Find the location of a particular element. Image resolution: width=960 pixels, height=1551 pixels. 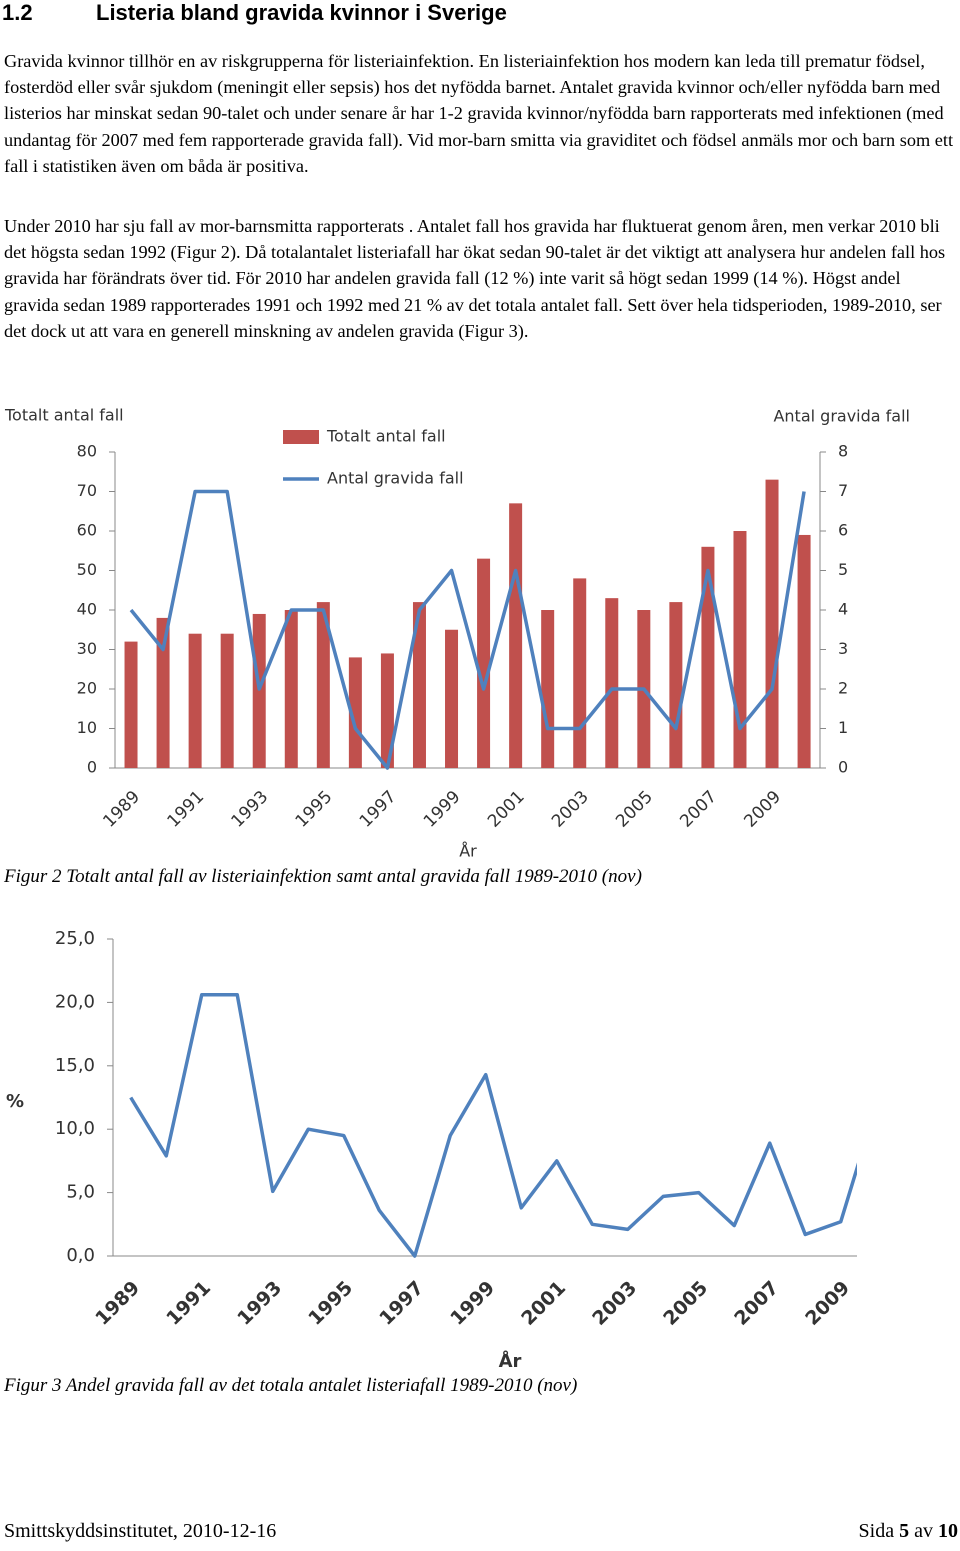

heading-number: 1.2 is located at coordinates (17, 12).